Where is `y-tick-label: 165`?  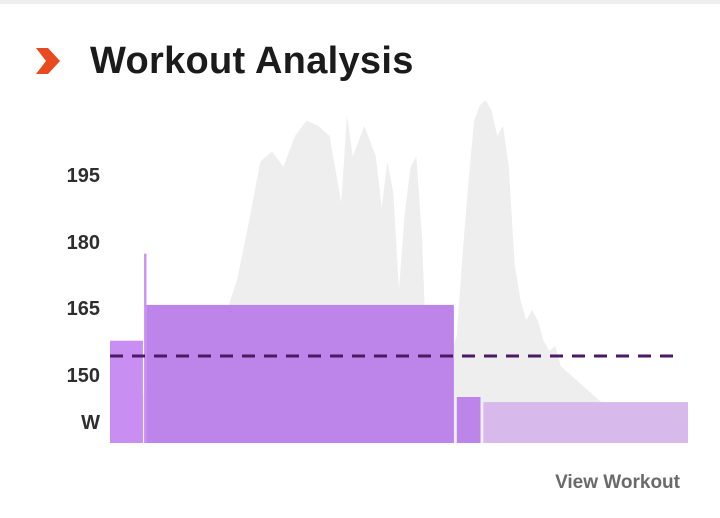 y-tick-label: 165 is located at coordinates (83, 309).